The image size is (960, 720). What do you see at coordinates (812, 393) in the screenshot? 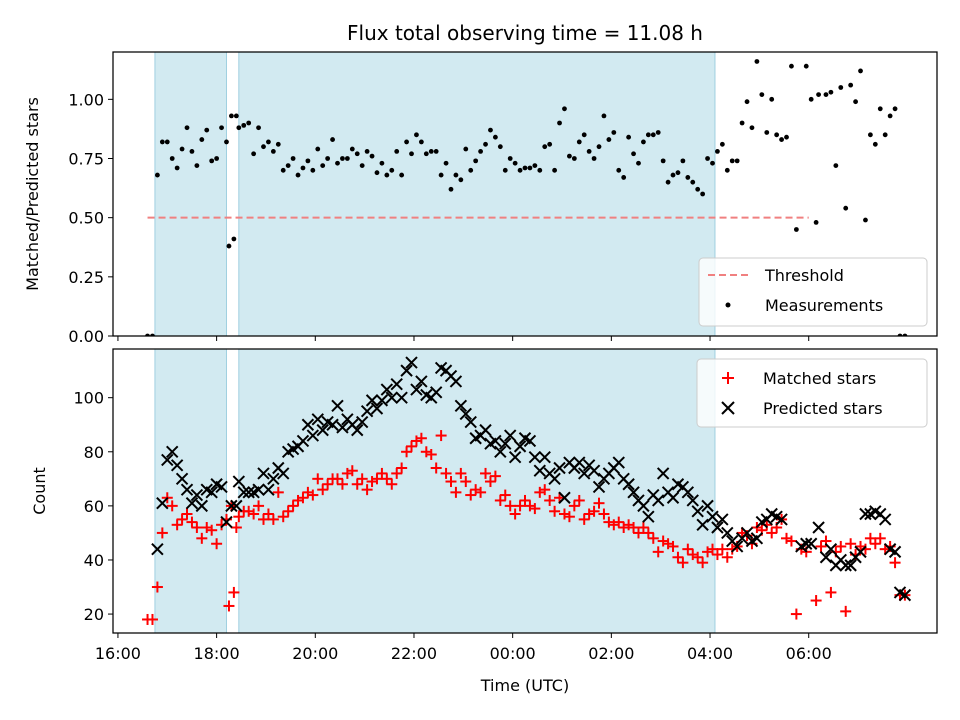
I see `bottom-legend: Matched stars Predicted stars` at bounding box center [812, 393].